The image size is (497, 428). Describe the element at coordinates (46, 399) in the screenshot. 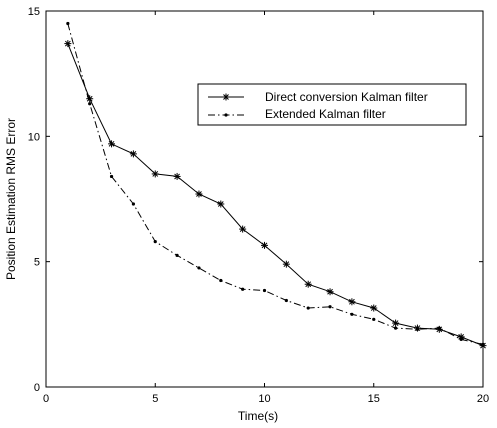

I see `x-tick-label: 0` at that location.